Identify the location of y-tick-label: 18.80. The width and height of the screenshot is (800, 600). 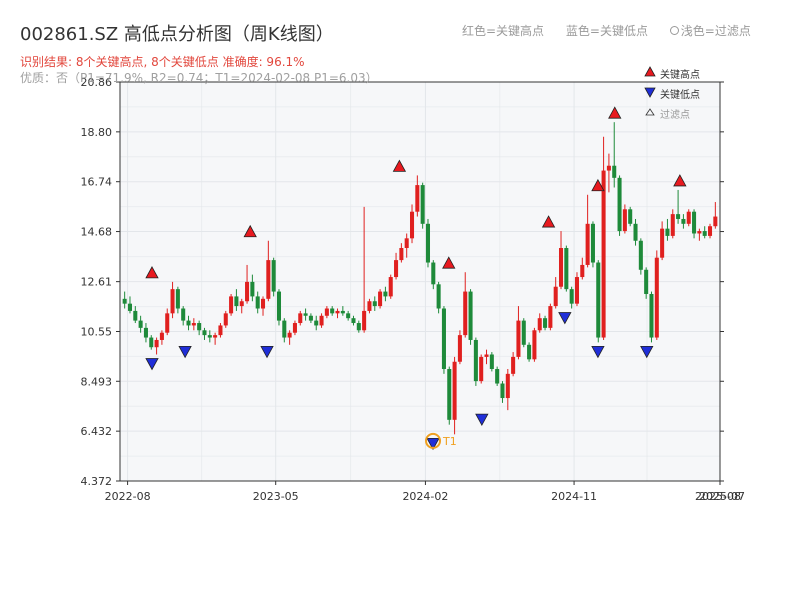
(97, 132).